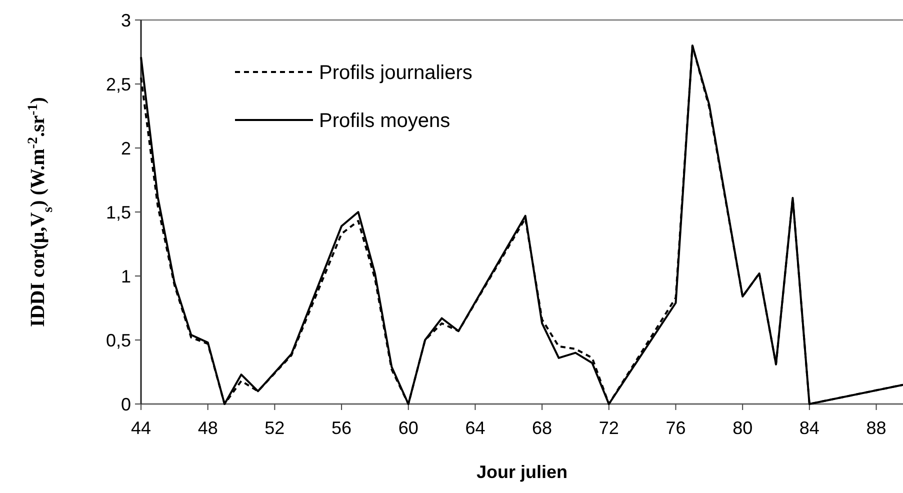 Image resolution: width=903 pixels, height=493 pixels. I want to click on x-tick-label: 88, so click(876, 428).